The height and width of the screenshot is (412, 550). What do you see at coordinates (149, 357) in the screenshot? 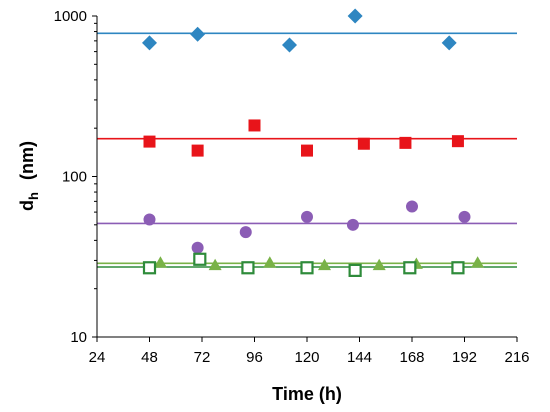
I see `x-tick-label: 48` at bounding box center [149, 357].